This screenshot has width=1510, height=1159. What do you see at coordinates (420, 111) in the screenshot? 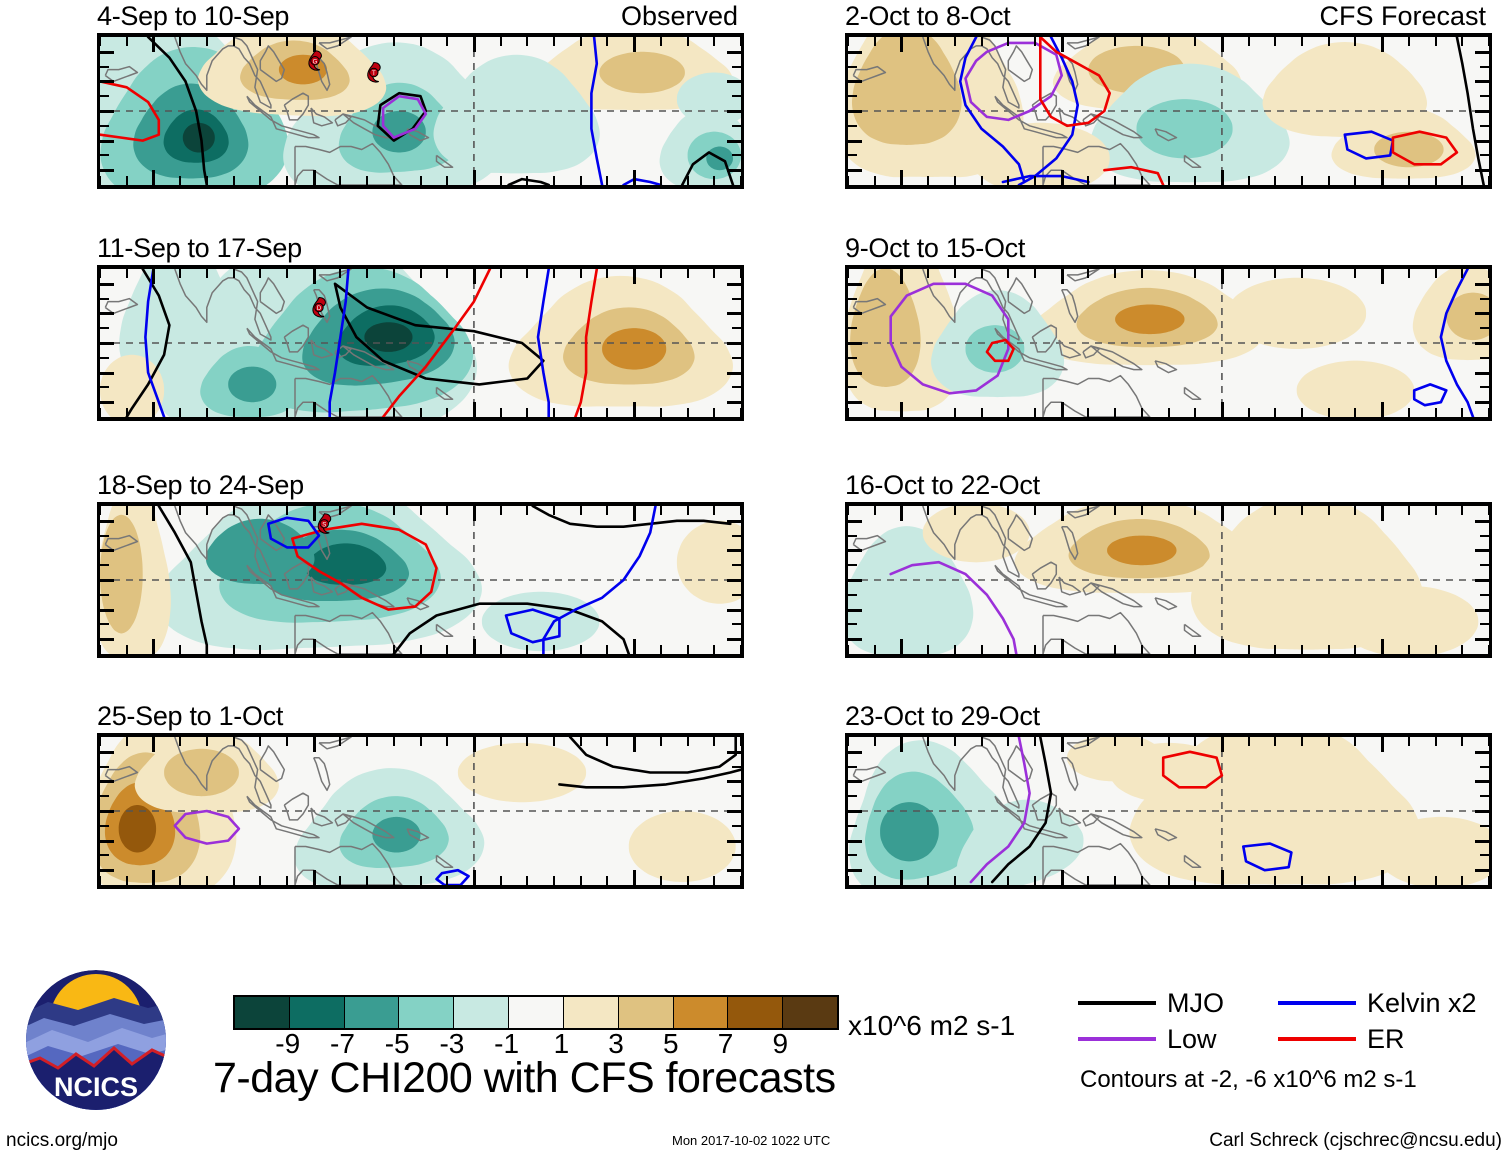
I see `plot-area-0: GT20N10N010S20S` at bounding box center [420, 111].